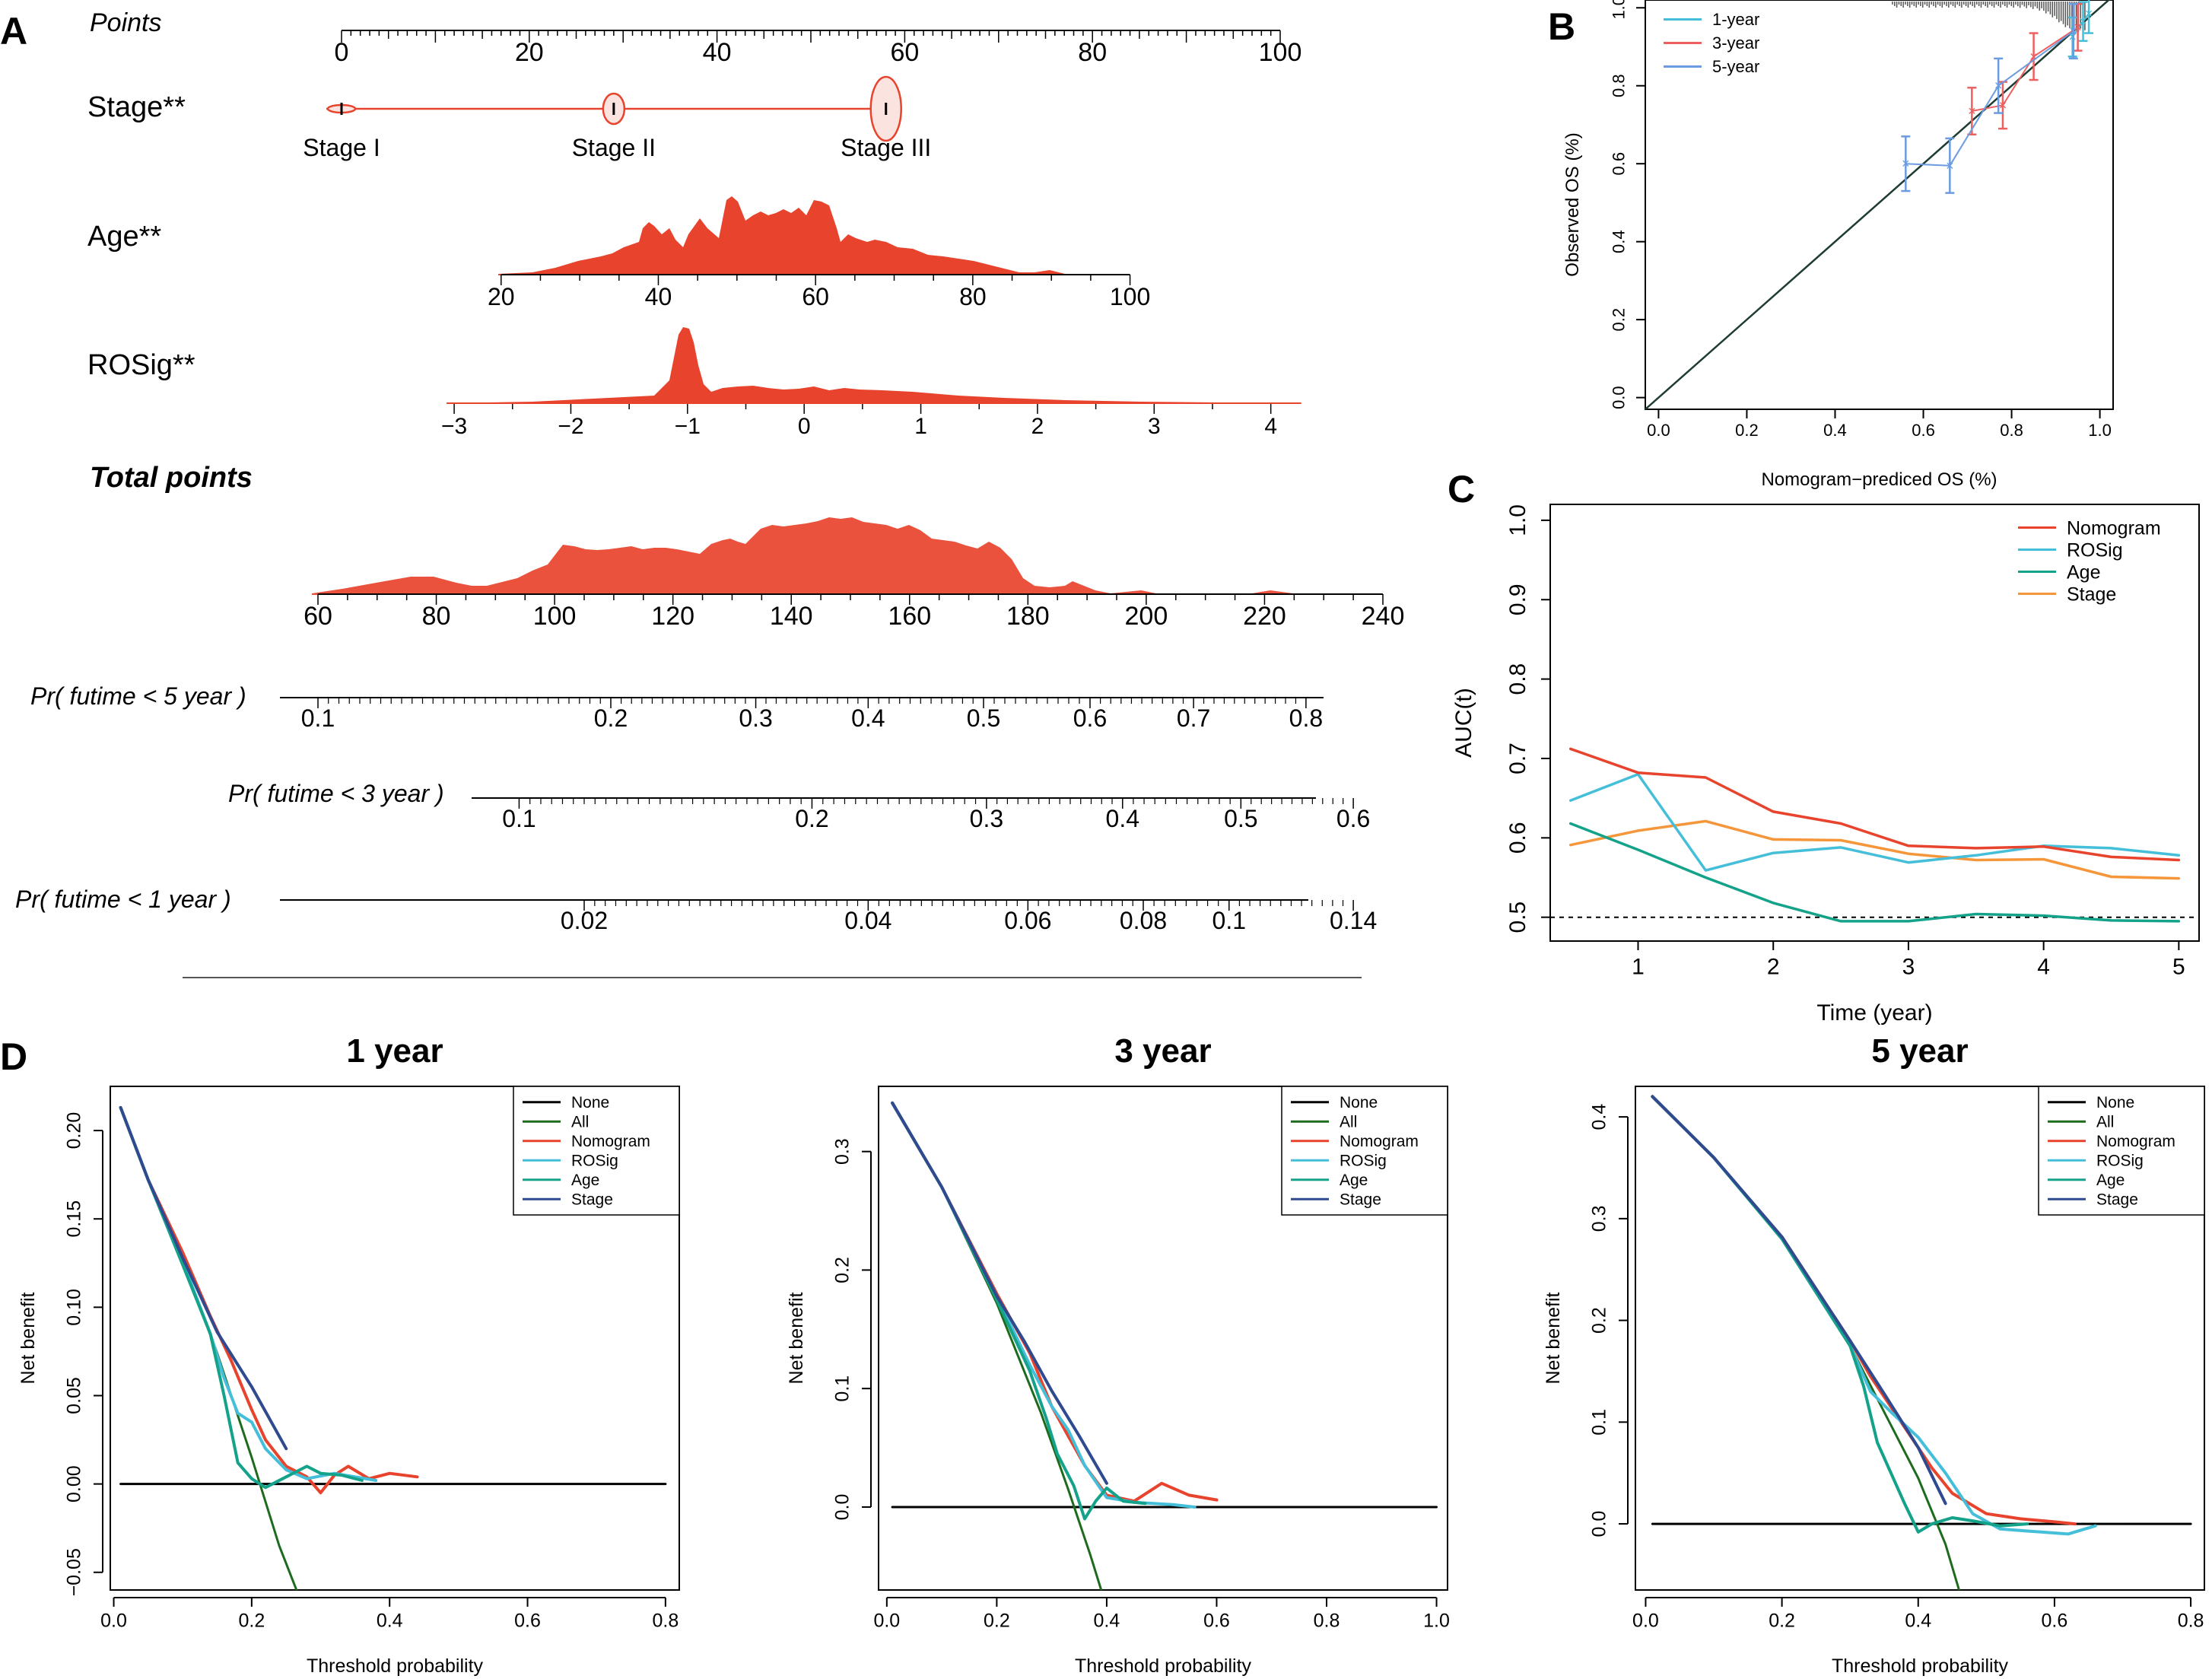  Describe the element at coordinates (2100, 430) in the screenshot. I see `x-tick-label: 1.0` at that location.